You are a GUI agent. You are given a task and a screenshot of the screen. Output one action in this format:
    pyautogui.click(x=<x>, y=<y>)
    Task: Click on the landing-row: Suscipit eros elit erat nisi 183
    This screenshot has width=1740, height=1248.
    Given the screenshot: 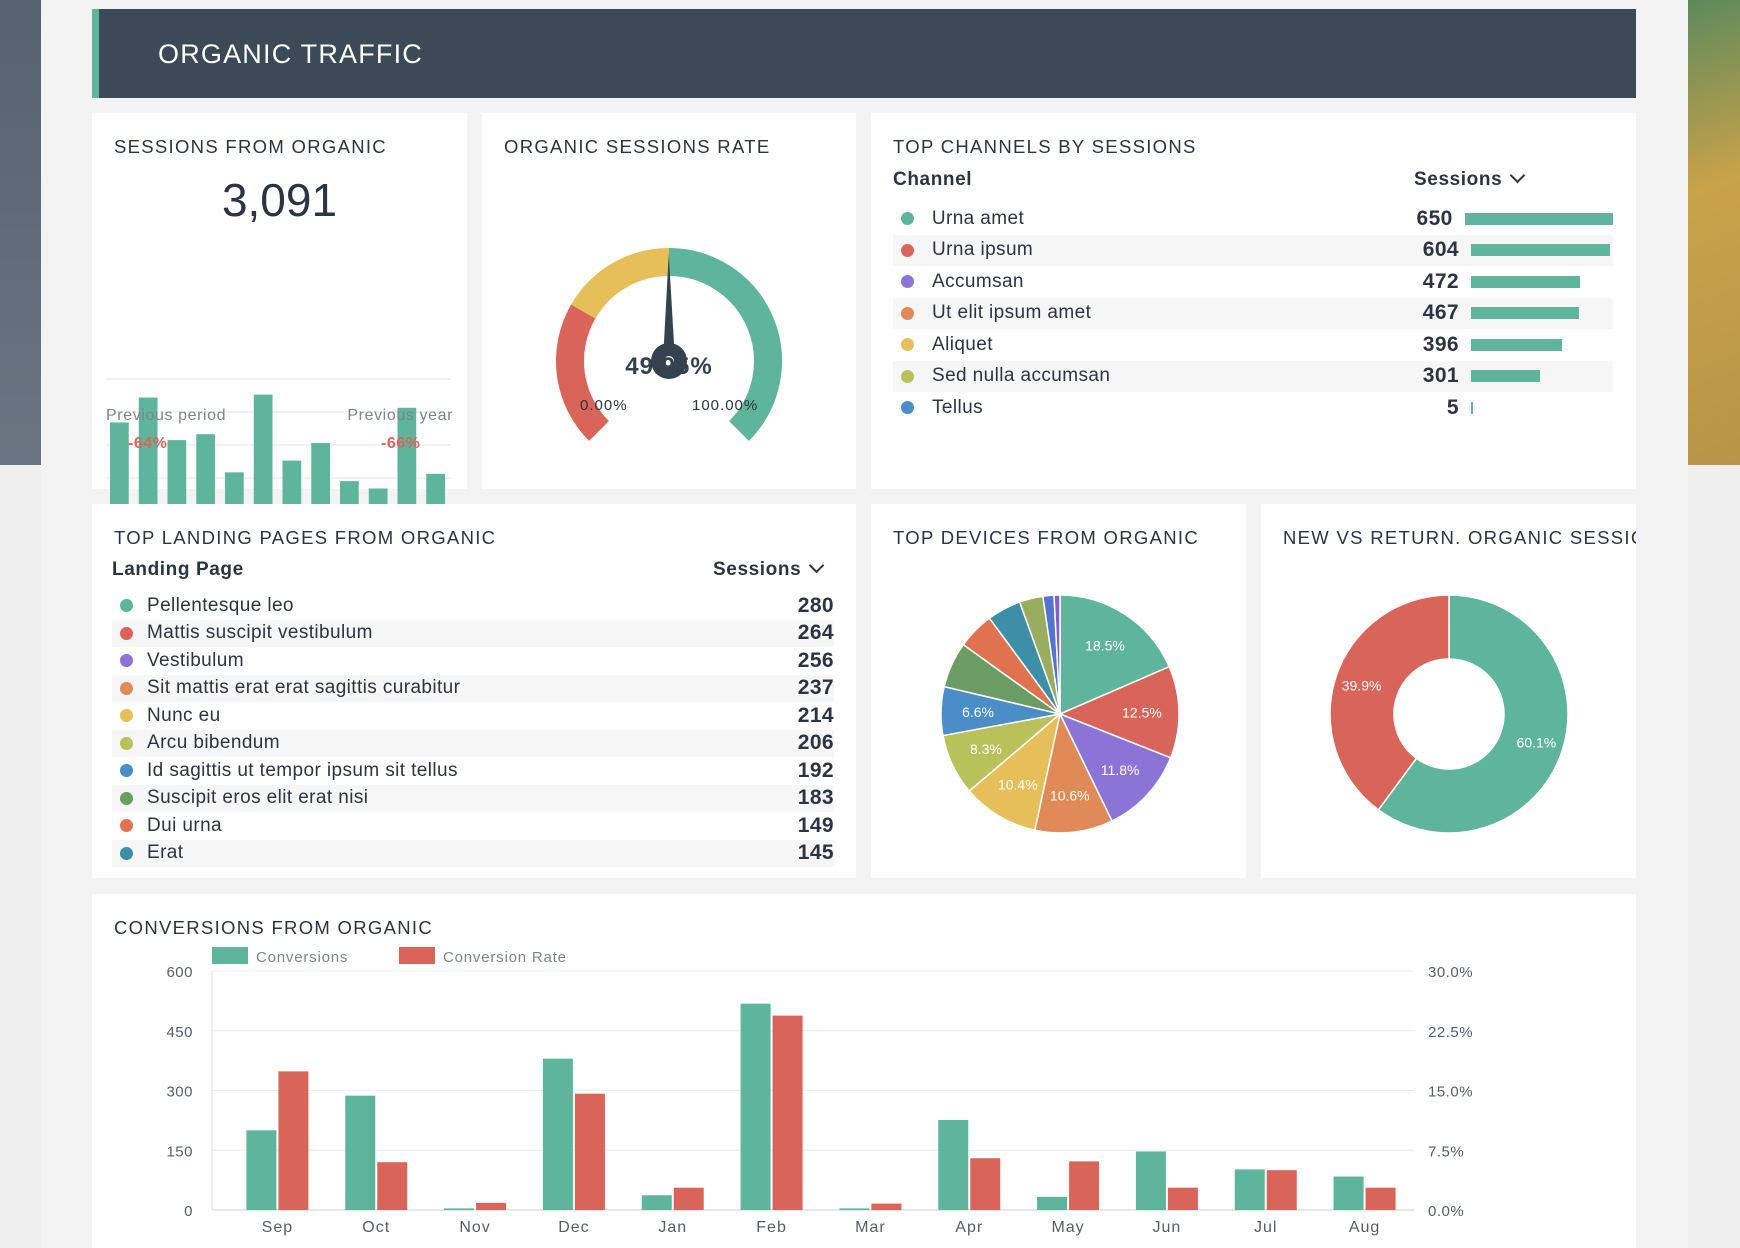 What is the action you would take?
    pyautogui.click(x=473, y=798)
    